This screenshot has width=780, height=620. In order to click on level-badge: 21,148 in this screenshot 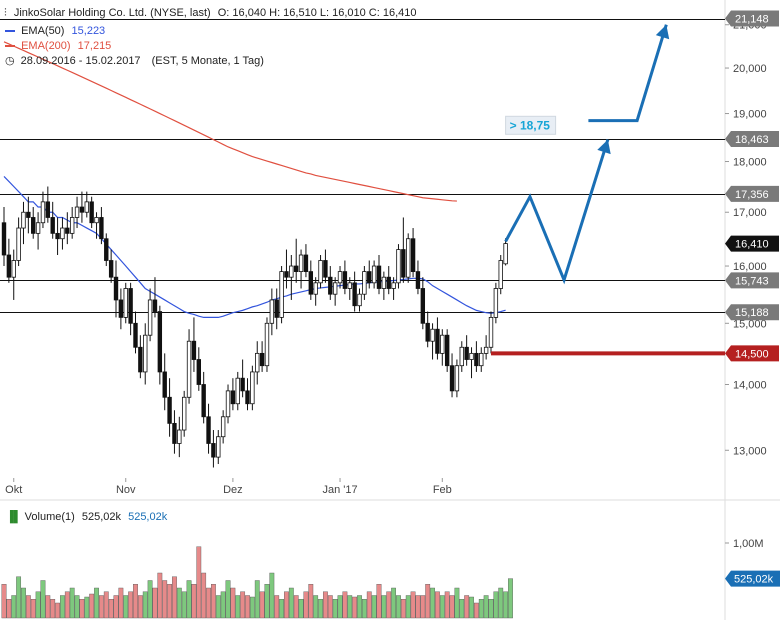, I will do `click(752, 18)`.